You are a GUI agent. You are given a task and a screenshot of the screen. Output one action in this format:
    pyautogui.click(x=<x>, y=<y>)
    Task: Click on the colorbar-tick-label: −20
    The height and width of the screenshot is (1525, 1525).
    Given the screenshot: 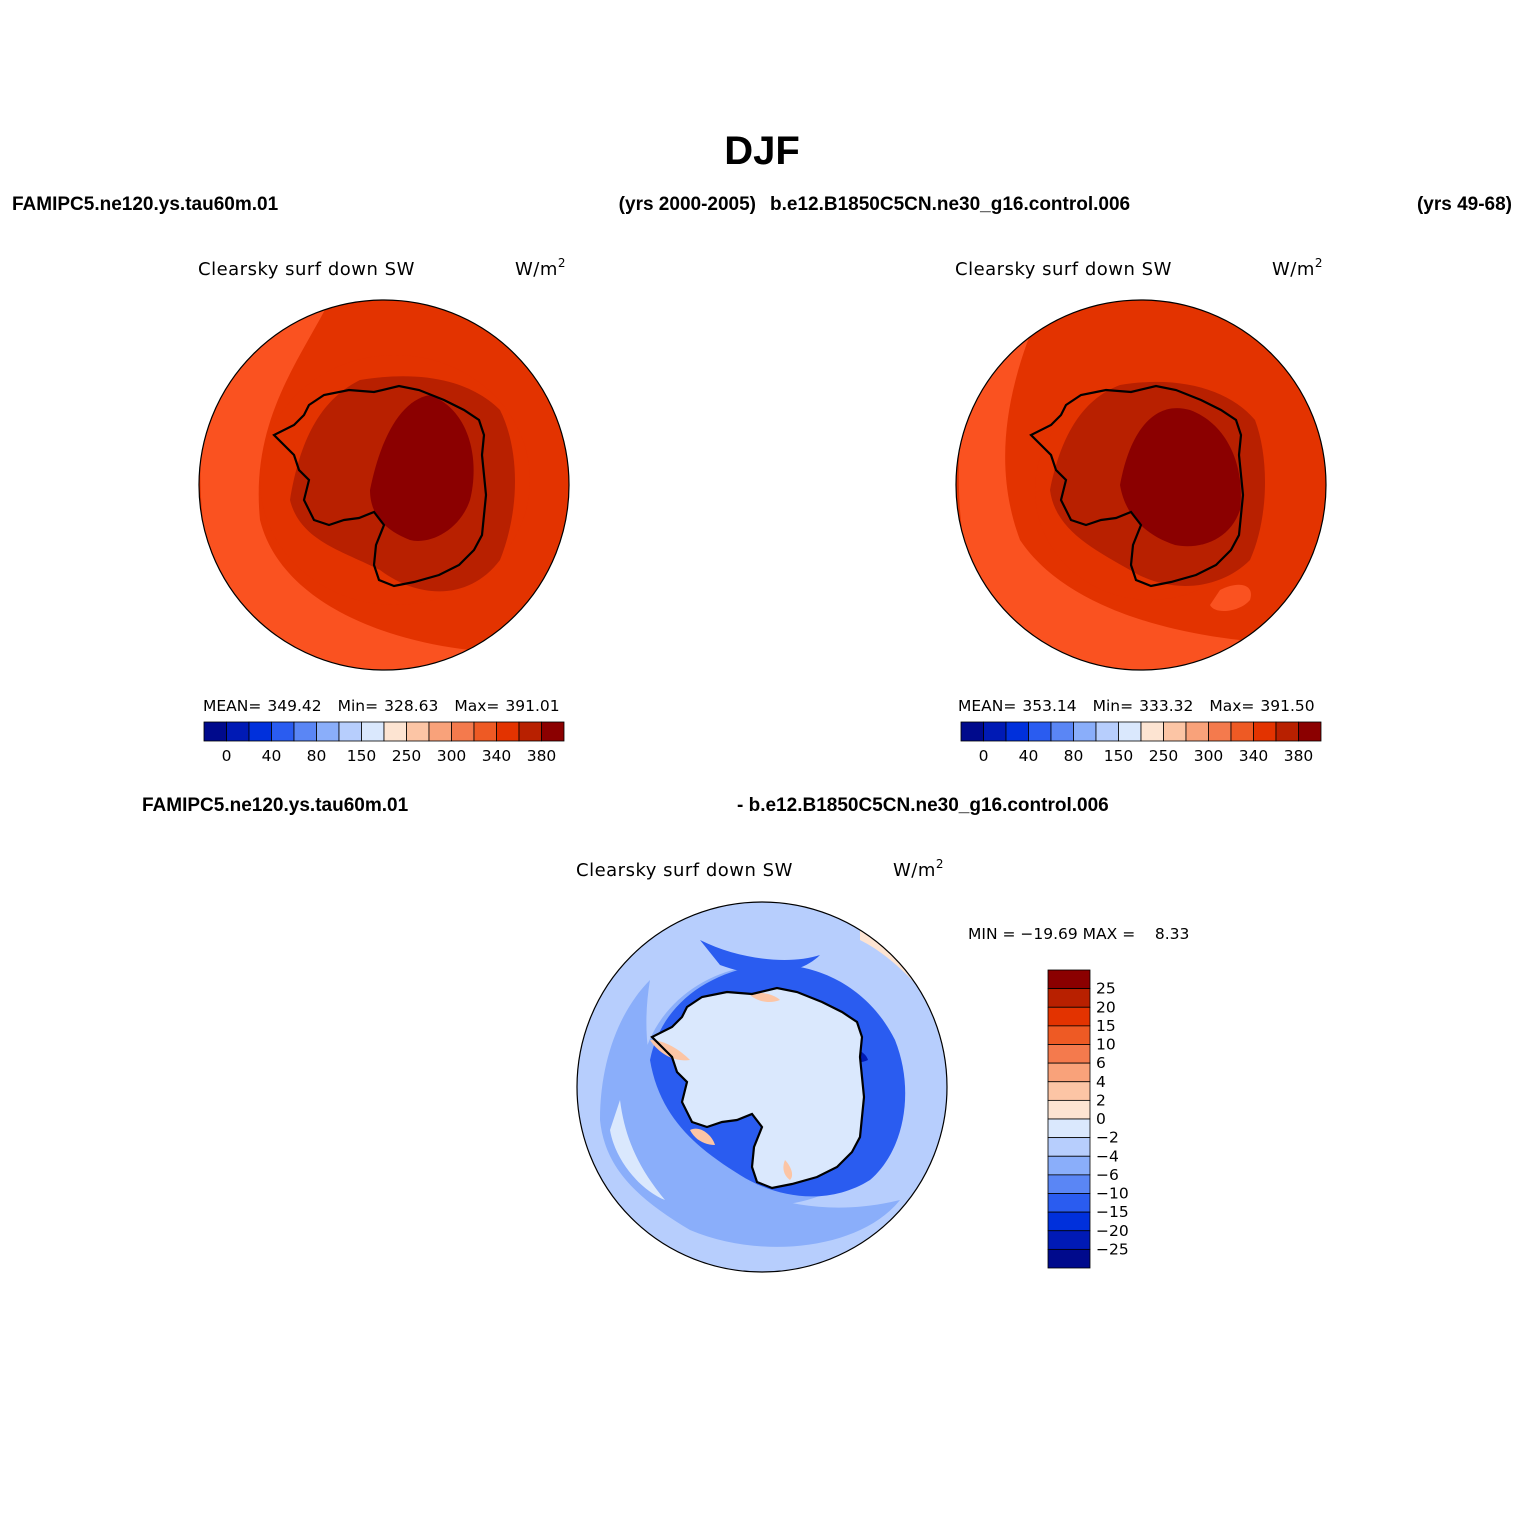 What is the action you would take?
    pyautogui.click(x=1112, y=1231)
    